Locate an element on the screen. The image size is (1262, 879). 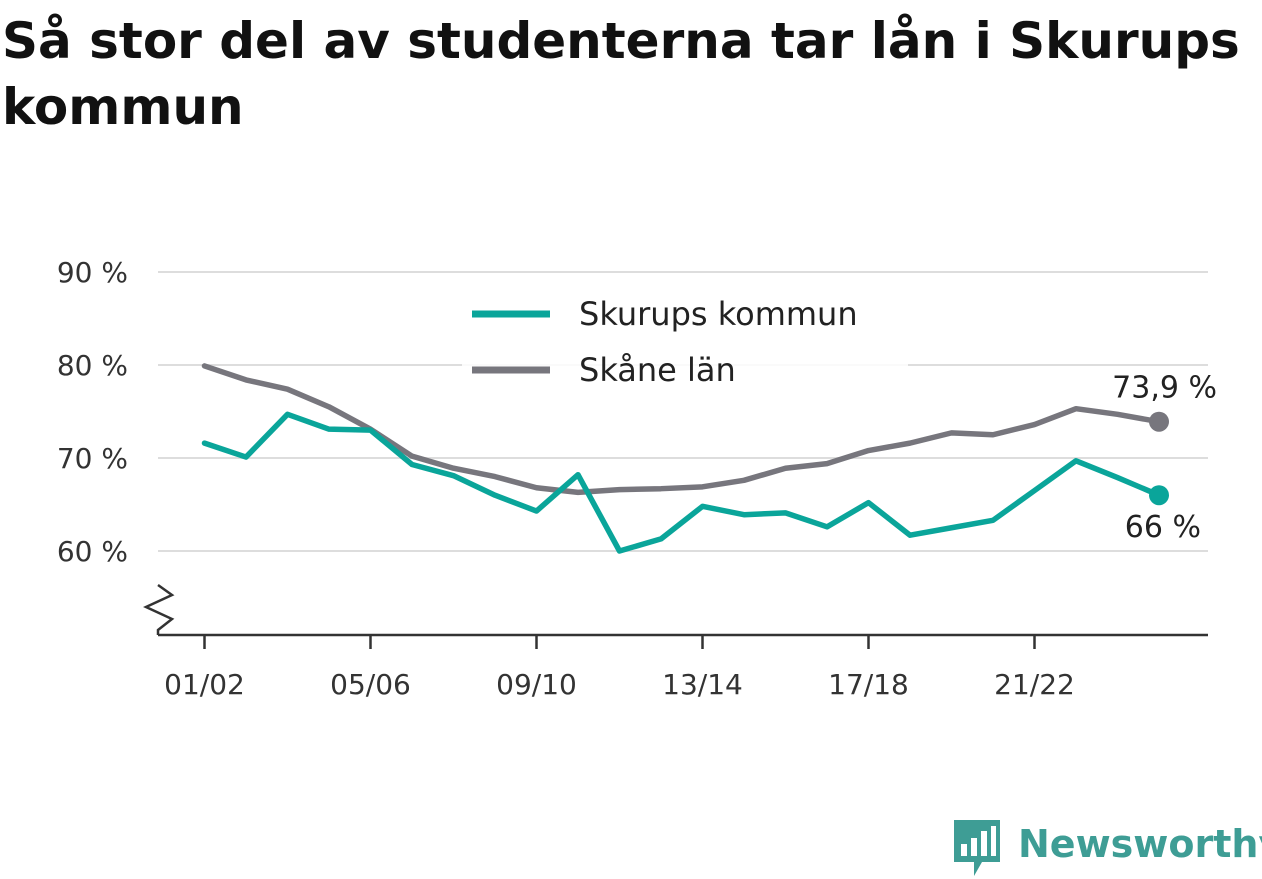
legend-background is located at coordinates (685, 349).